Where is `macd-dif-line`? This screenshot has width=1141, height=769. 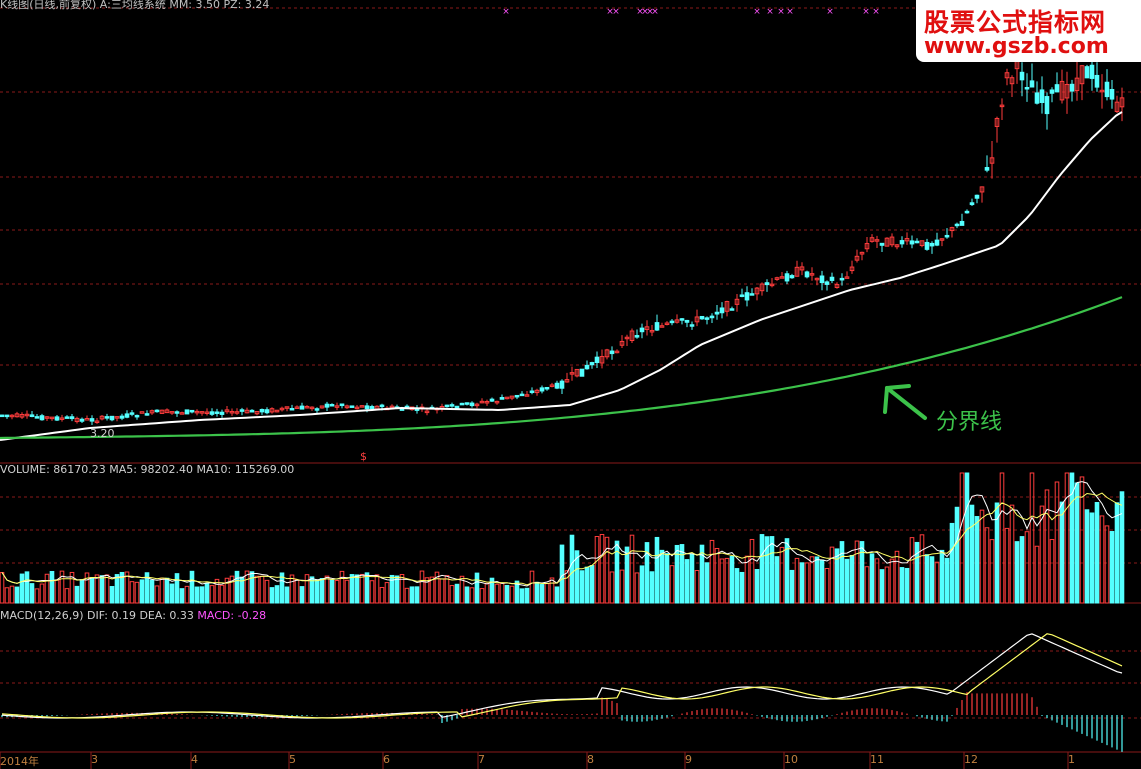
macd-dif-line is located at coordinates (562, 676).